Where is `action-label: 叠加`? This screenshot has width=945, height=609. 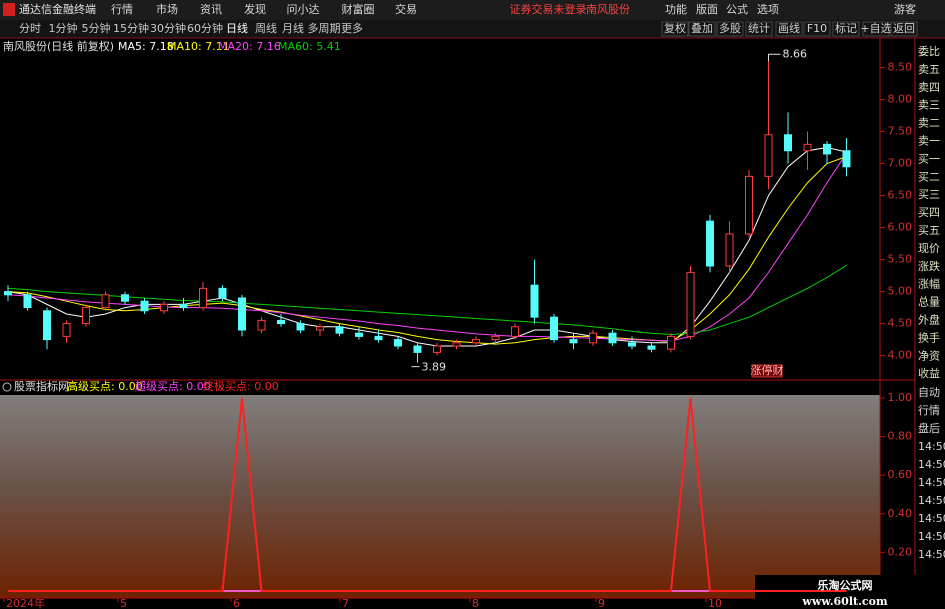
action-label: 叠加 is located at coordinates (702, 28).